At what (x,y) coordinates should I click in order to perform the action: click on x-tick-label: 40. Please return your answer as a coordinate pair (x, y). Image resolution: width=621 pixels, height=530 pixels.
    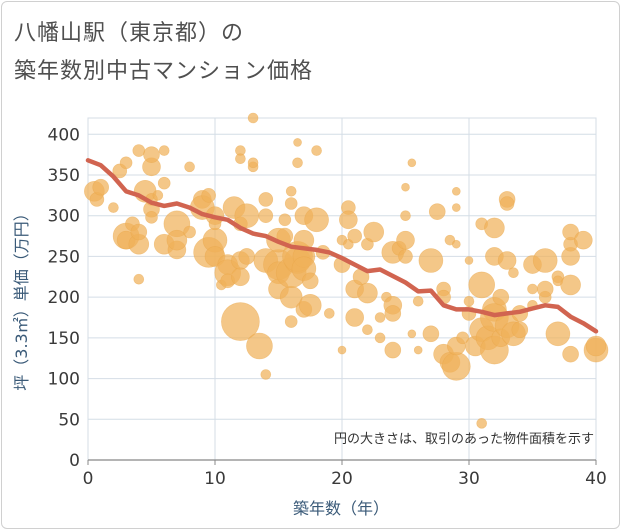
    Looking at the image, I should click on (596, 479).